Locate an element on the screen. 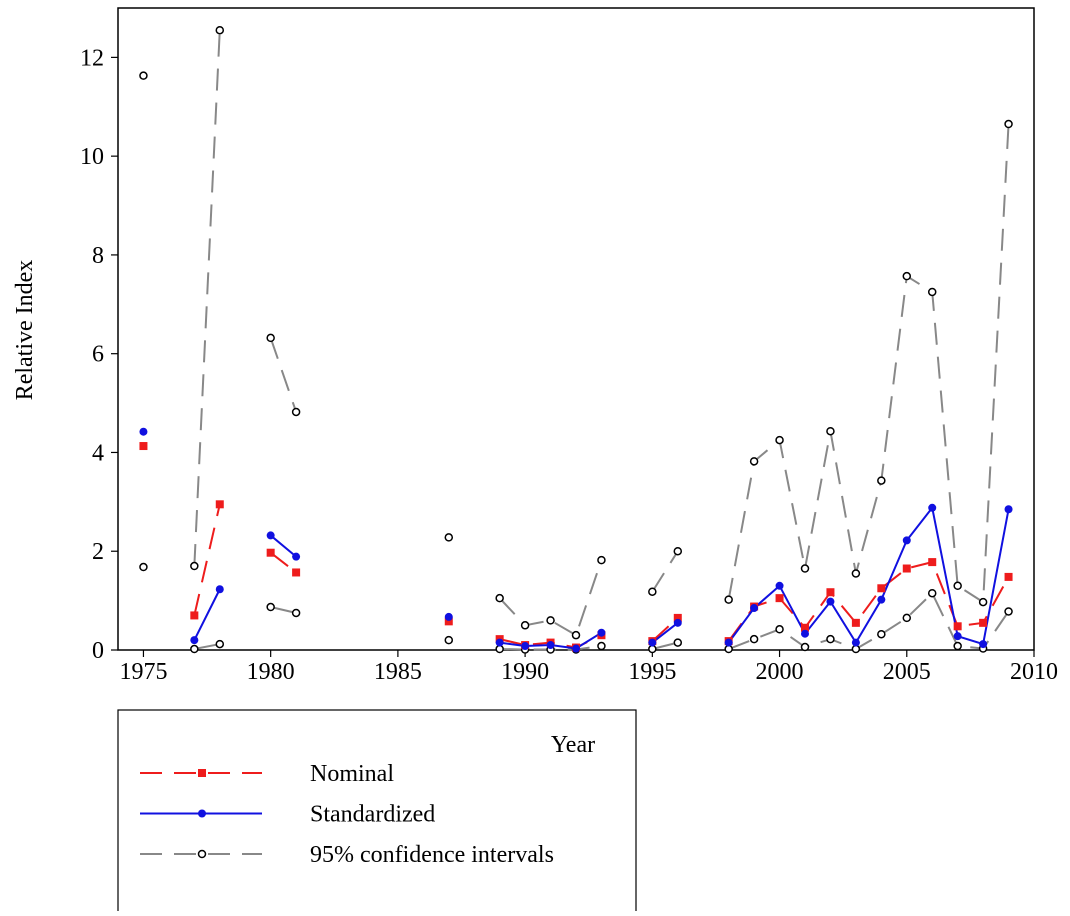  y-tick-label: 8 is located at coordinates (98, 256).